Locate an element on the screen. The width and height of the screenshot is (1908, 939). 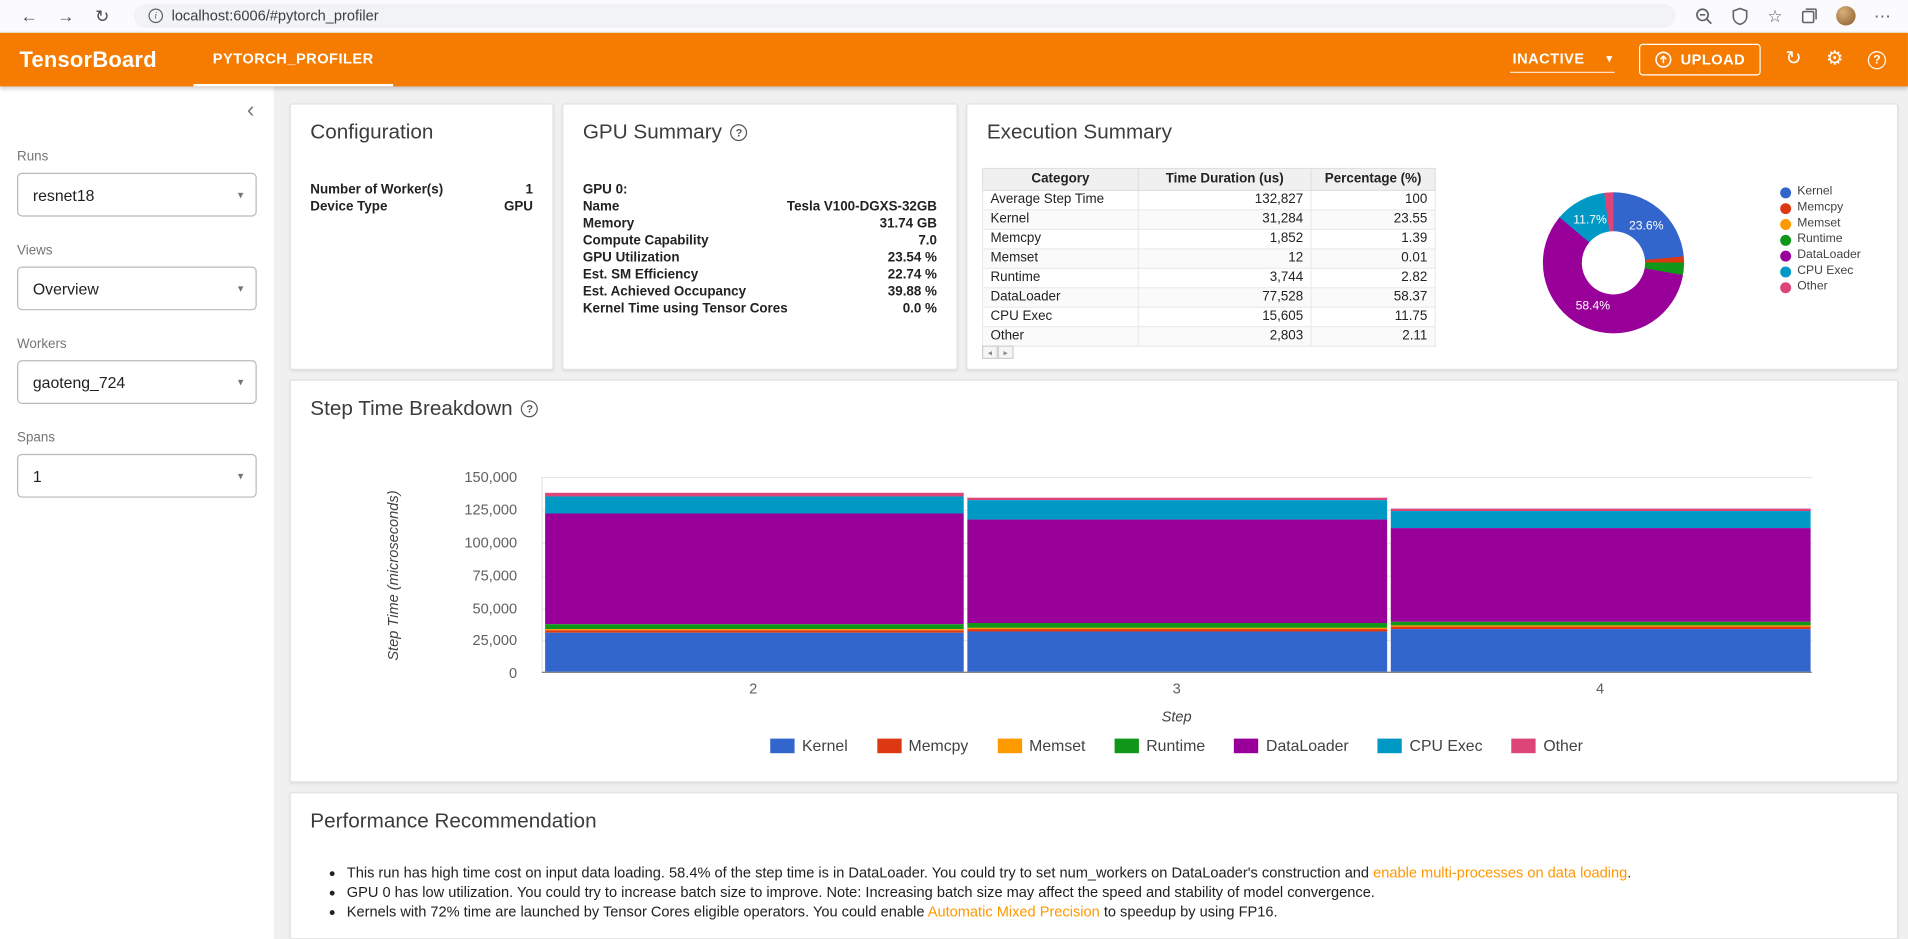
cell-duration: 132,827 is located at coordinates (1224, 200).